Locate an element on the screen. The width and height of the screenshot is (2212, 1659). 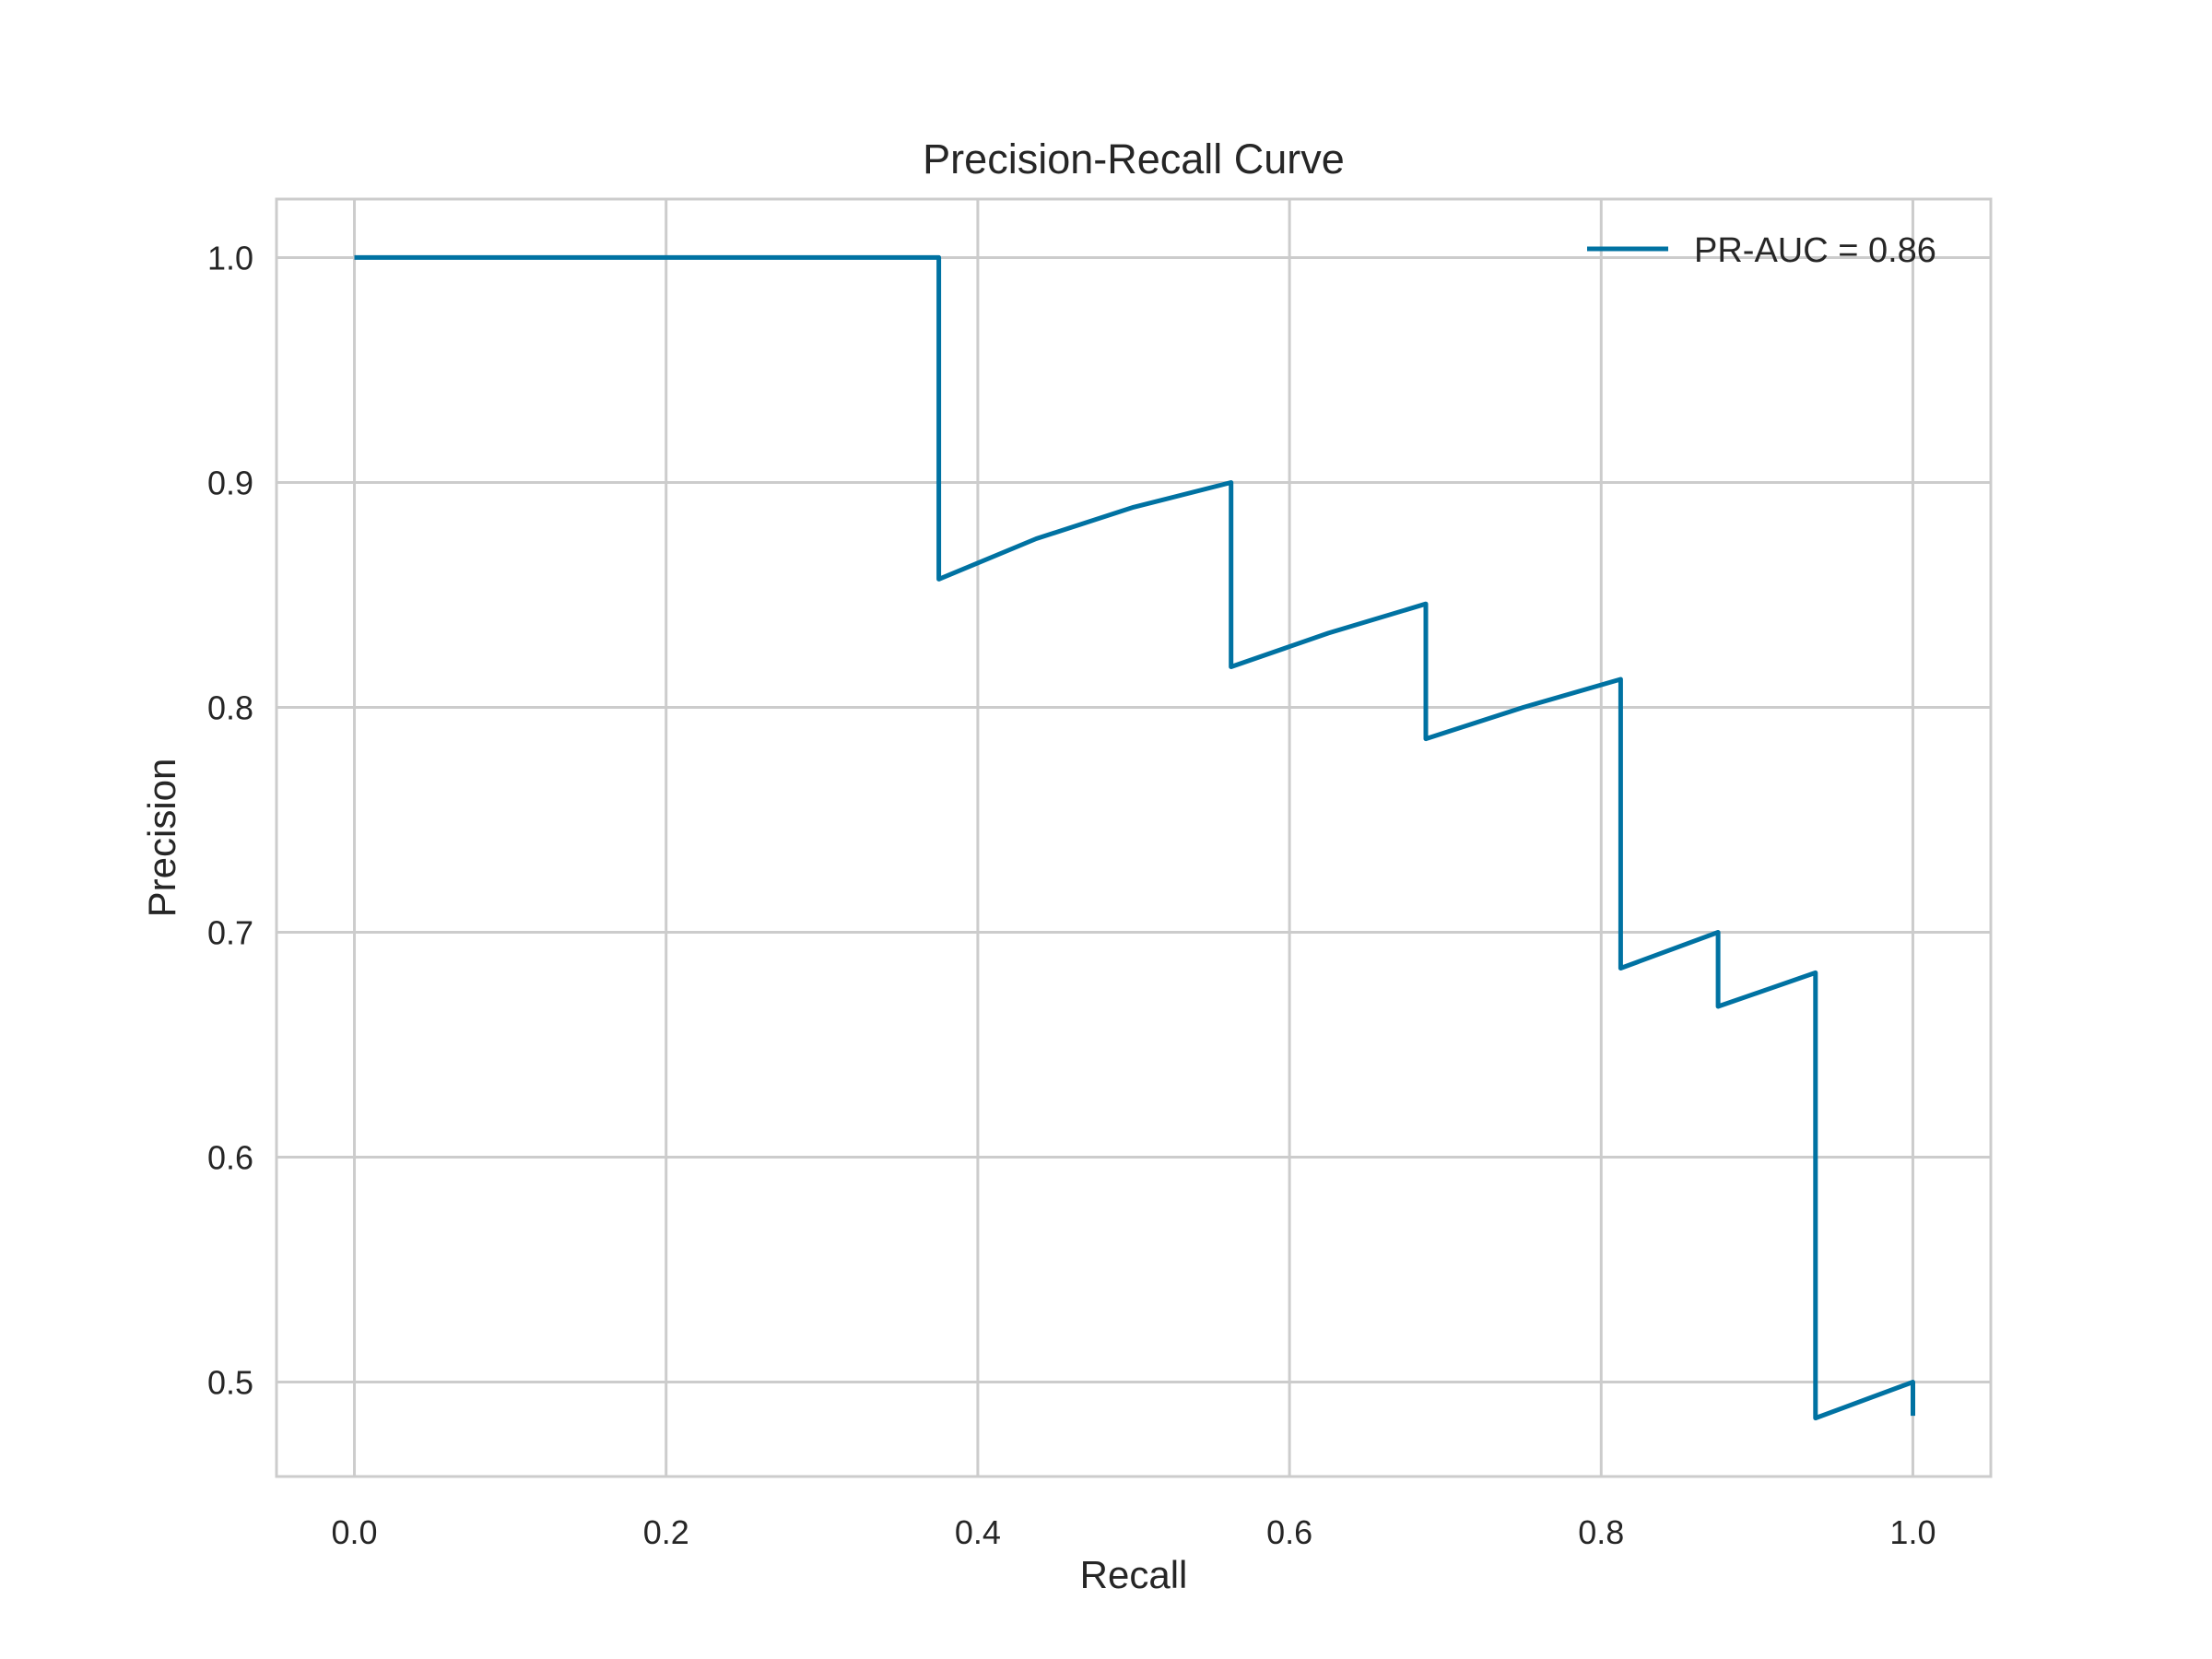
y-tick-label: 0.8 is located at coordinates (230, 707).